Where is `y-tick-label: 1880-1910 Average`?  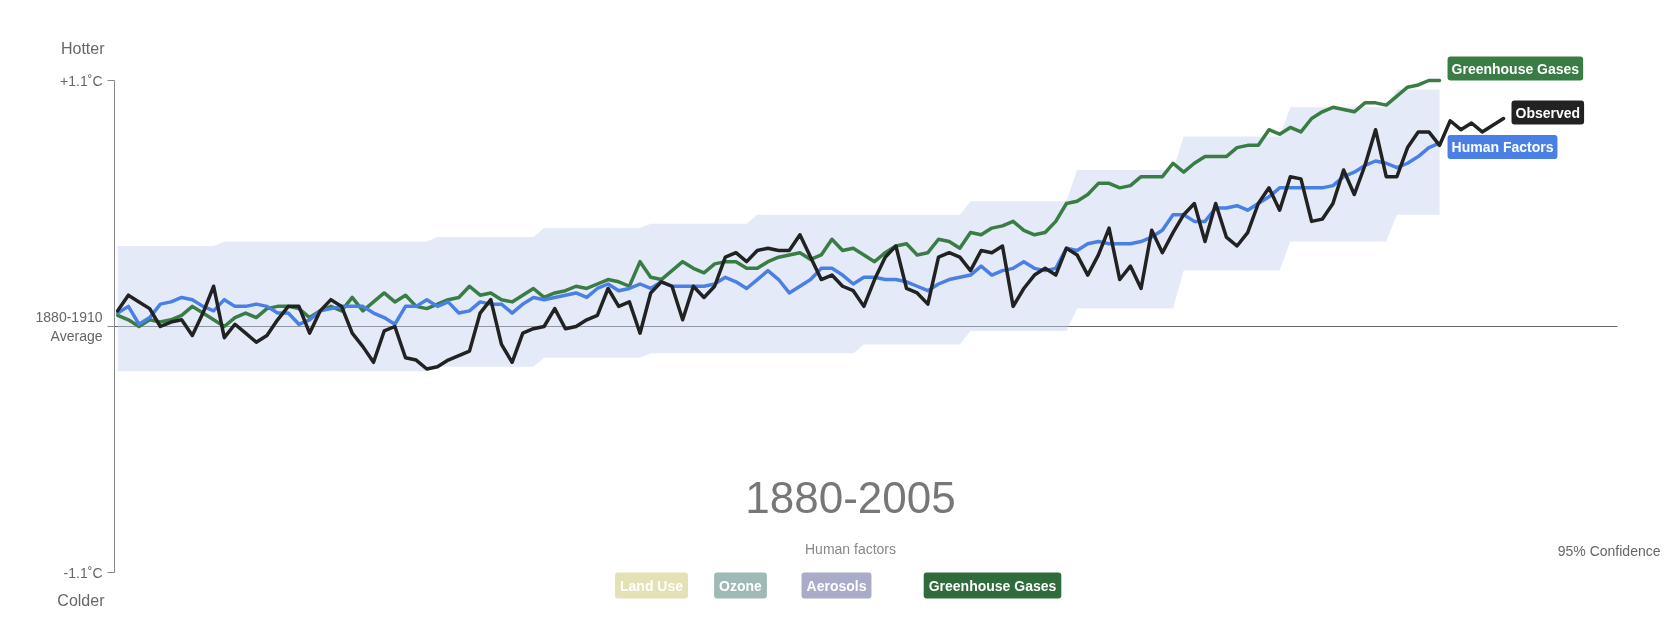 y-tick-label: 1880-1910 Average is located at coordinates (69, 326).